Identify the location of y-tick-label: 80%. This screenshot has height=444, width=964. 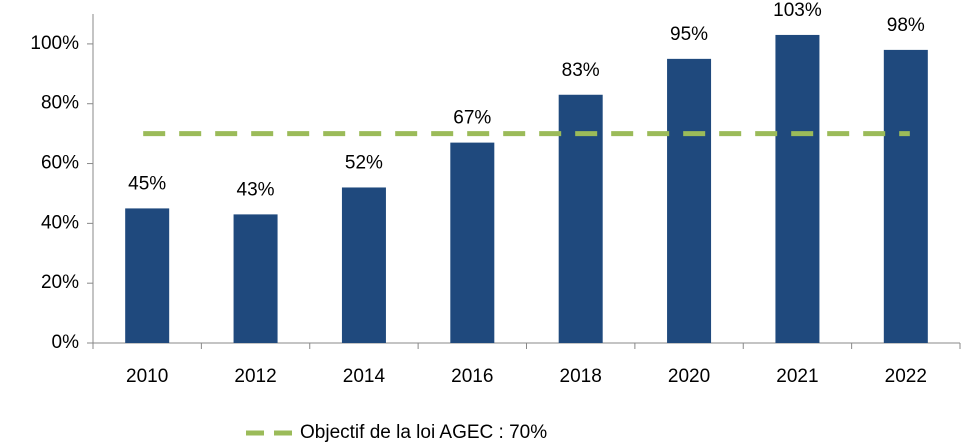
(60, 103).